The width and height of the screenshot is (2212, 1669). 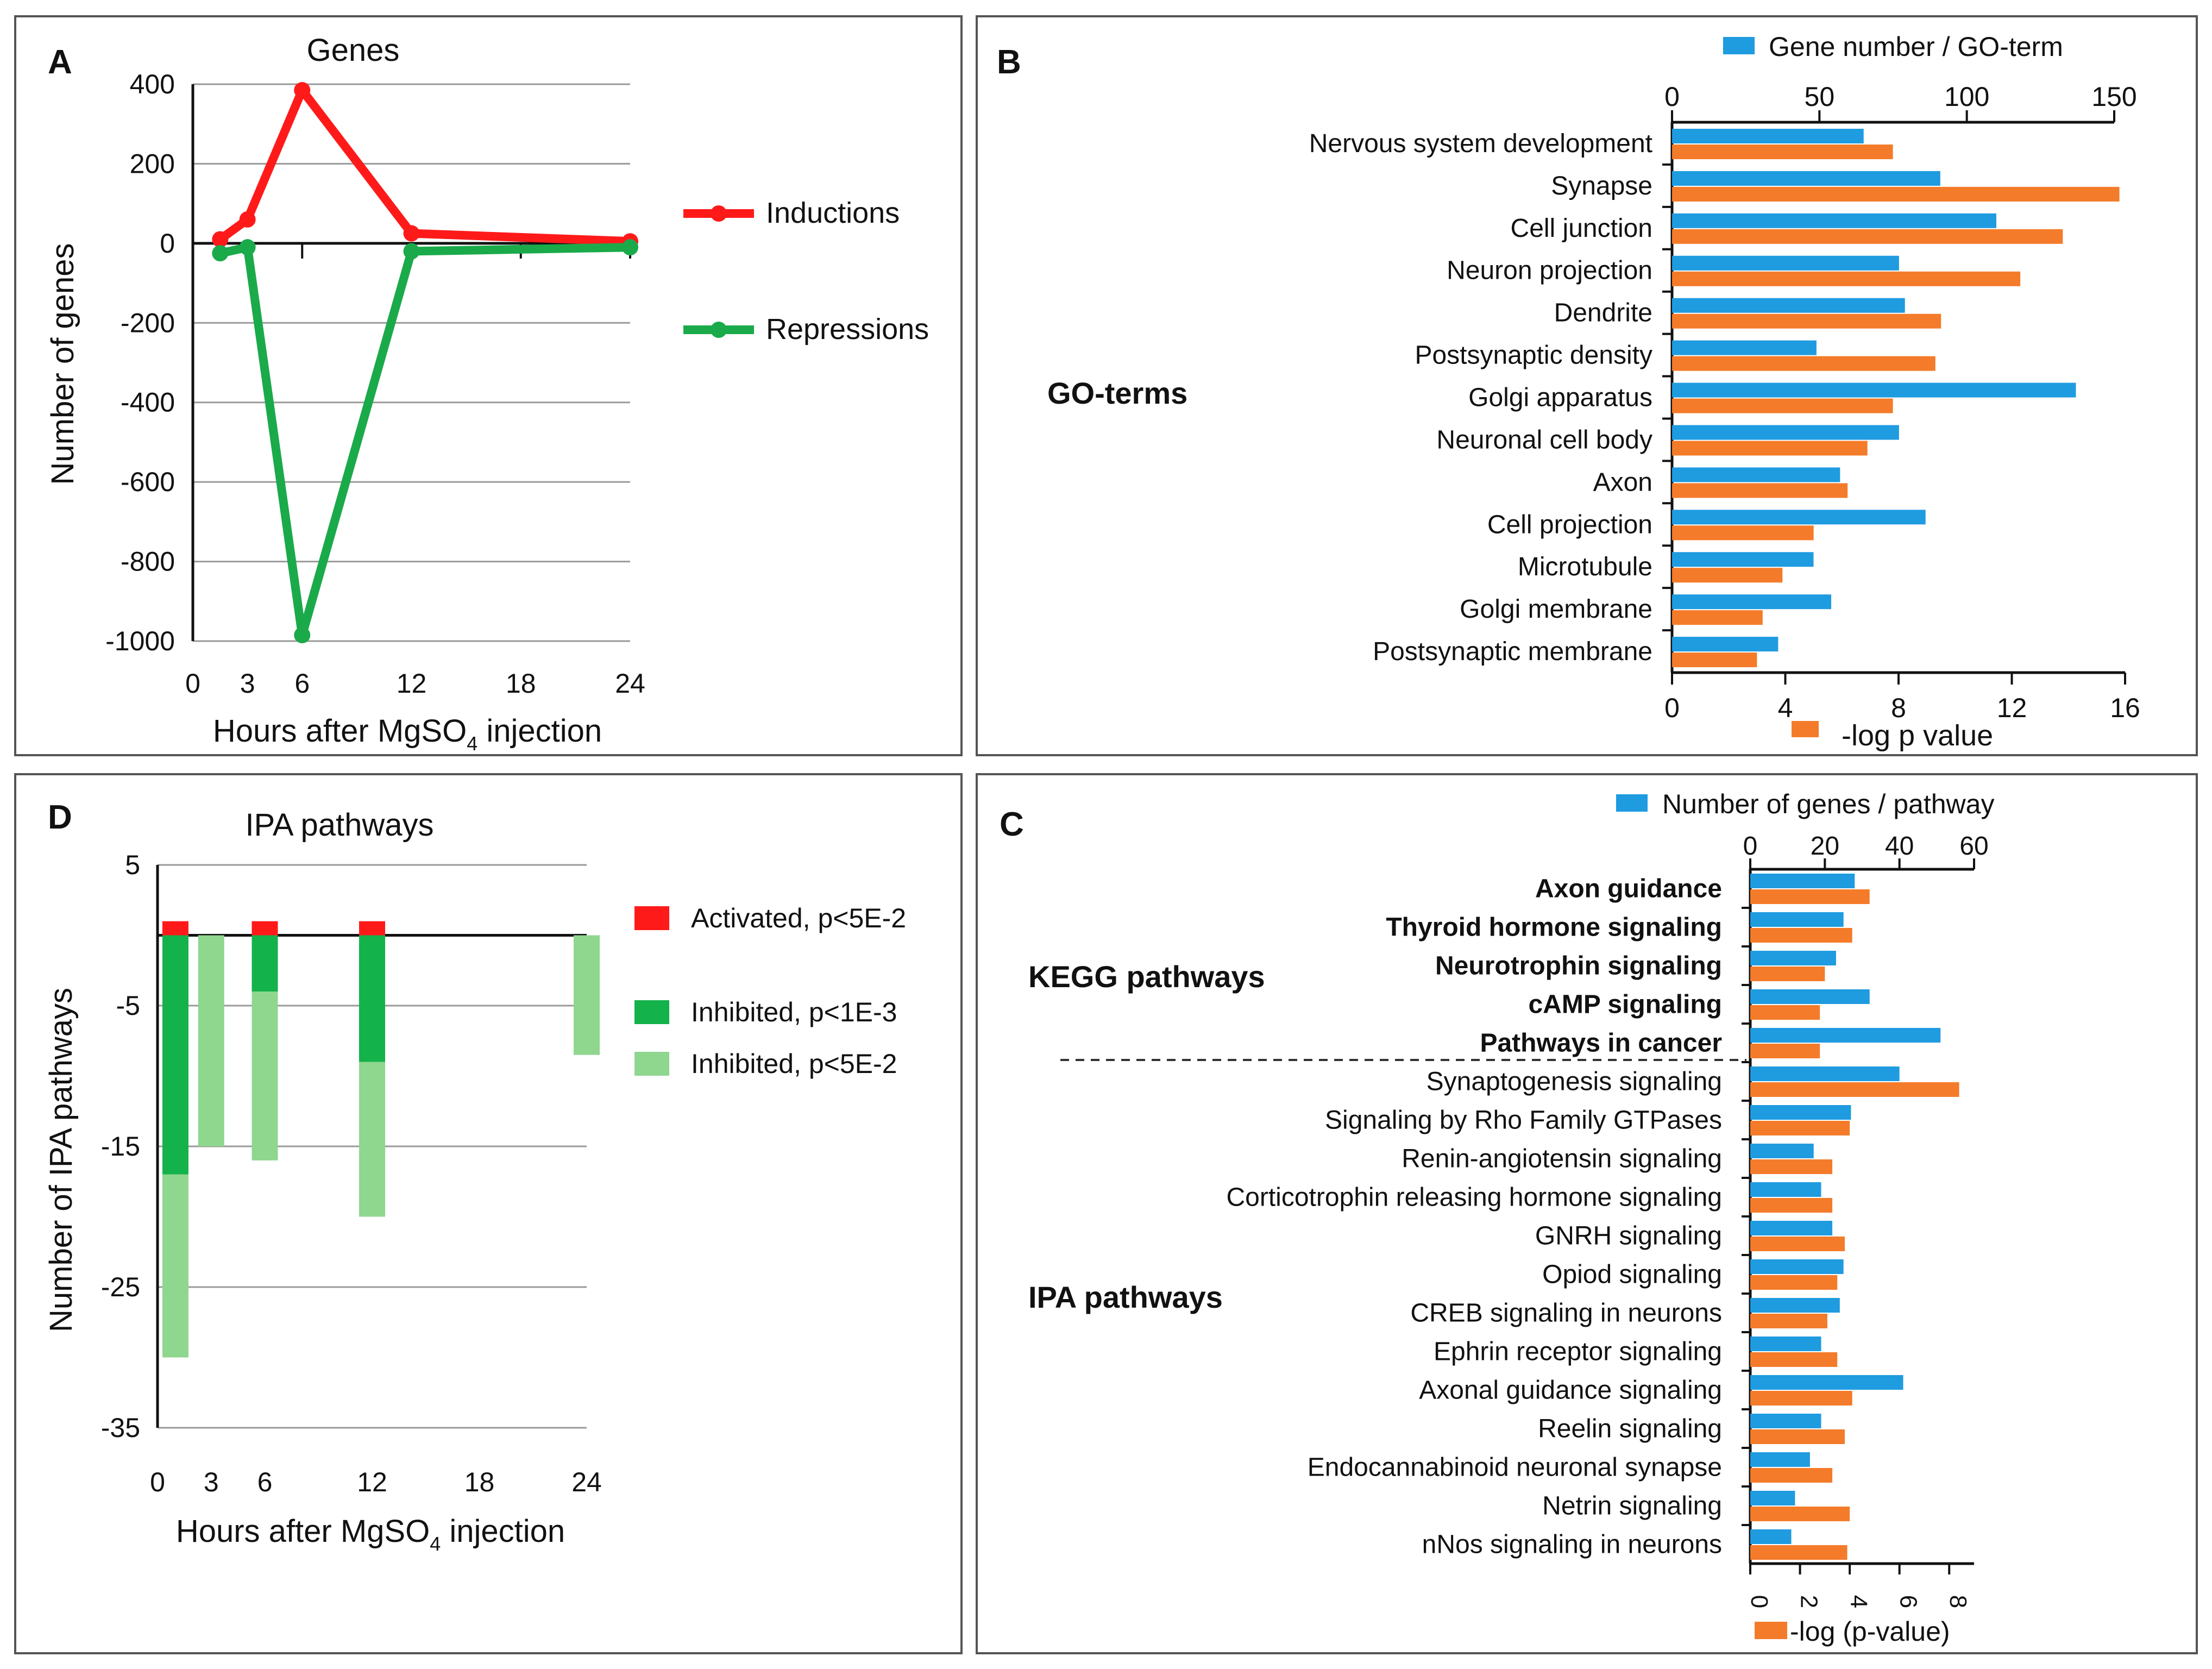 I want to click on panel-d-x-tick-label: 0, so click(x=157, y=1482).